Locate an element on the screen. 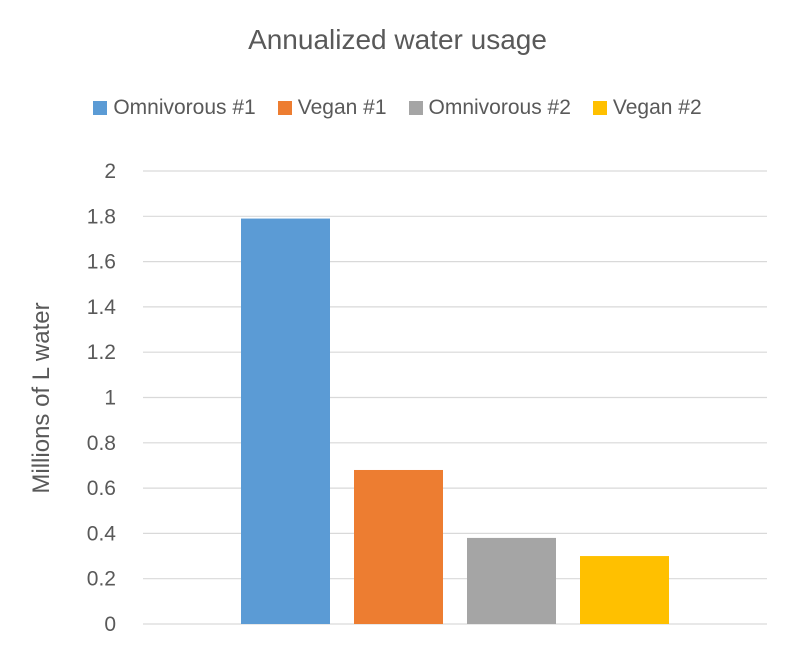  y-tick-label: 2 is located at coordinates (110, 171).